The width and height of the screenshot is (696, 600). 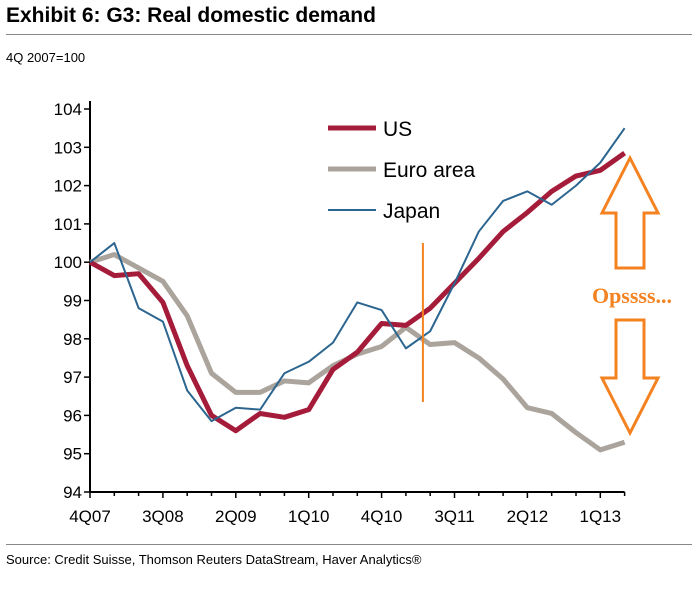 I want to click on down-arrow-icon, so click(x=630, y=377).